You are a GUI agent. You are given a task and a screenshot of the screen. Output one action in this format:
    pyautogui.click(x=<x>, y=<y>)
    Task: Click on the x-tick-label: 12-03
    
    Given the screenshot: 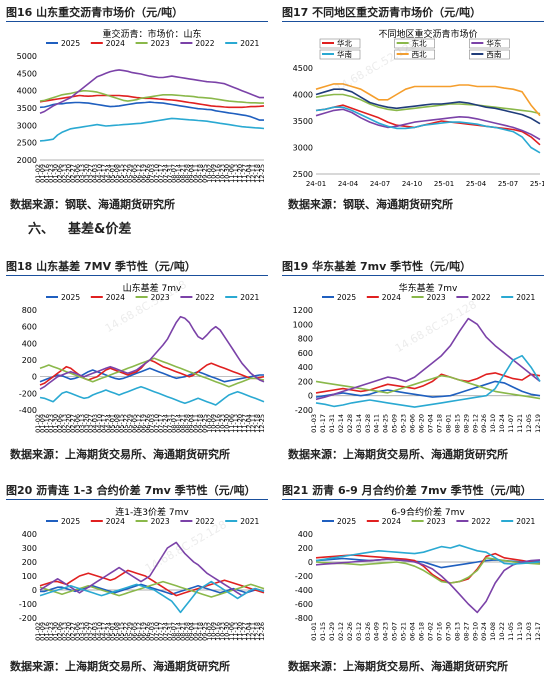 What is the action you would take?
    pyautogui.click(x=529, y=631)
    